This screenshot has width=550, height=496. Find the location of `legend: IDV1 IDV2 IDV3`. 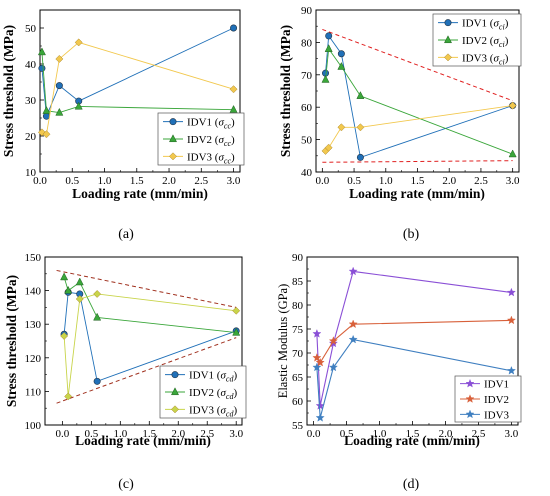

legend: IDV1 IDV2 IDV3 is located at coordinates (488, 399).